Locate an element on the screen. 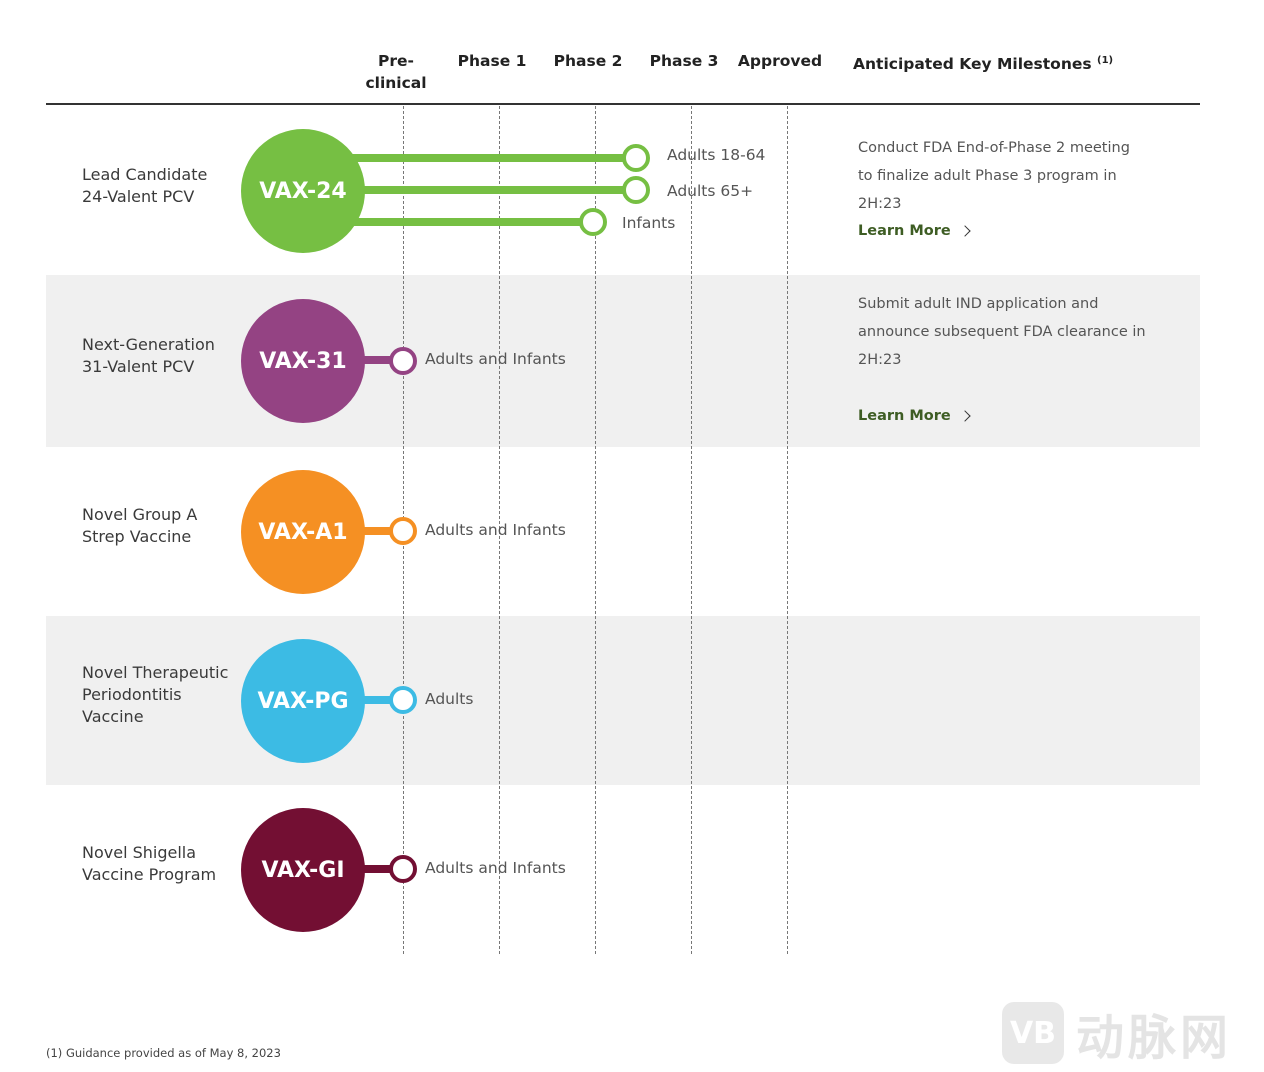 The image size is (1264, 1072). learn-more-link-vax-24: Learn More is located at coordinates (914, 231).